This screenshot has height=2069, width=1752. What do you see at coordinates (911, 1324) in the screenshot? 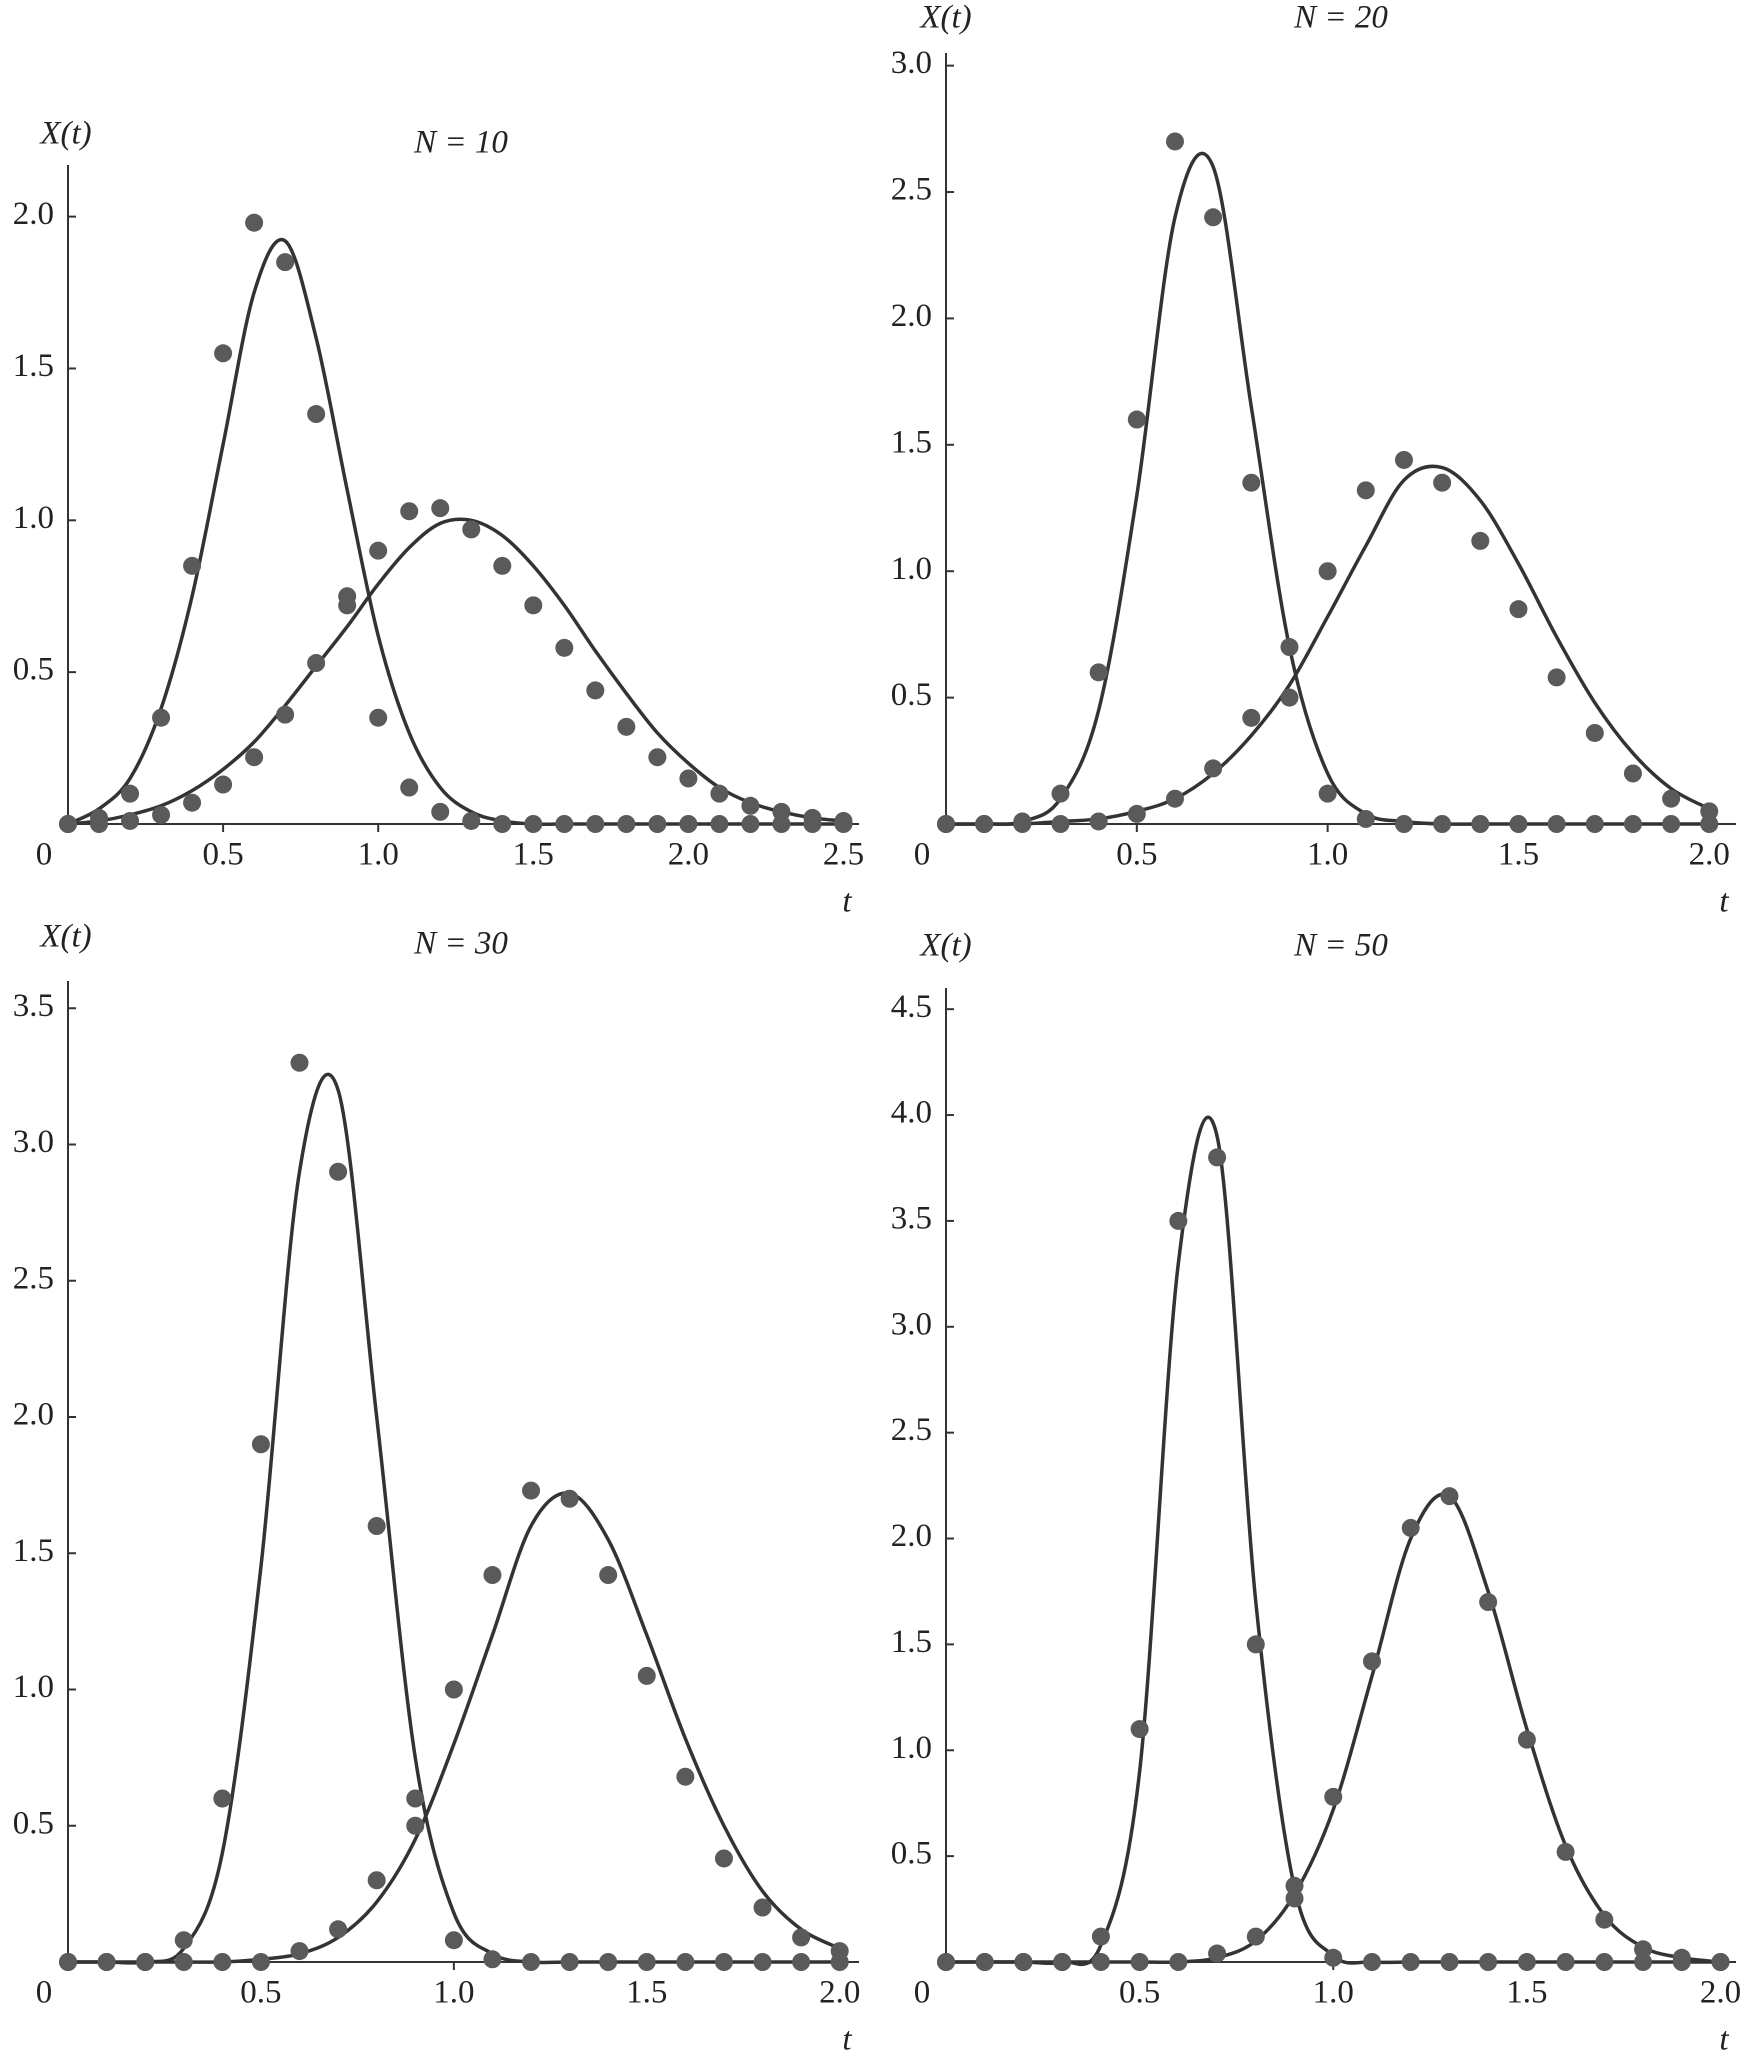
I see `y-tick-label: 3.0` at bounding box center [911, 1324].